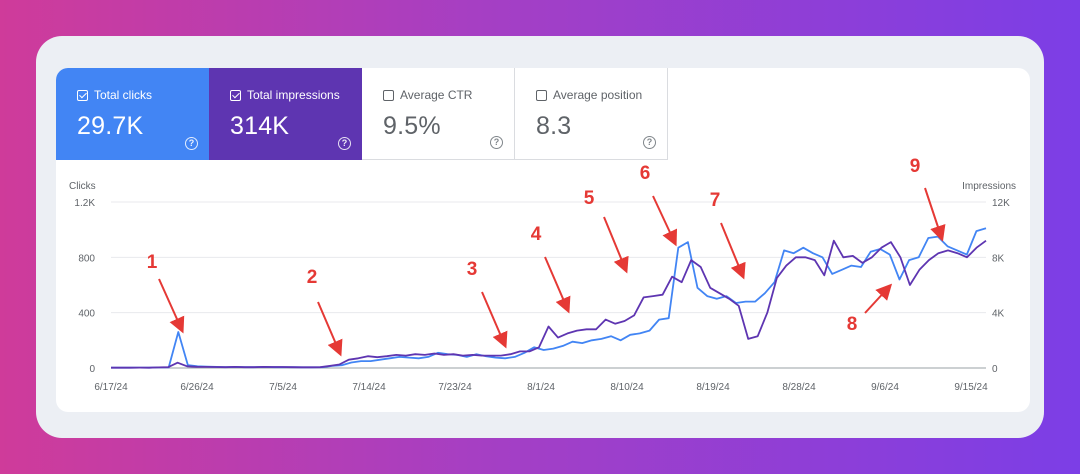 This screenshot has height=474, width=1080. What do you see at coordinates (283, 387) in the screenshot?
I see `x-tick-label: 7/5/24` at bounding box center [283, 387].